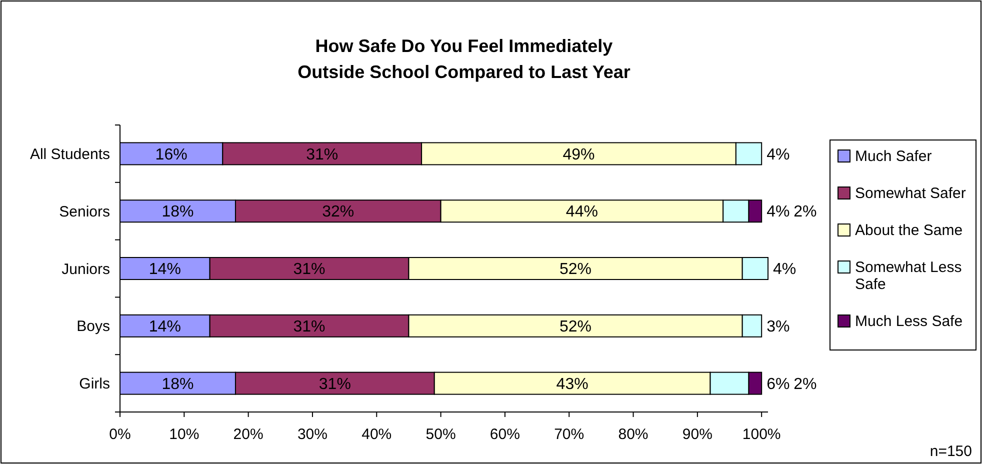  I want to click on x-tick-label: 20%, so click(248, 434).